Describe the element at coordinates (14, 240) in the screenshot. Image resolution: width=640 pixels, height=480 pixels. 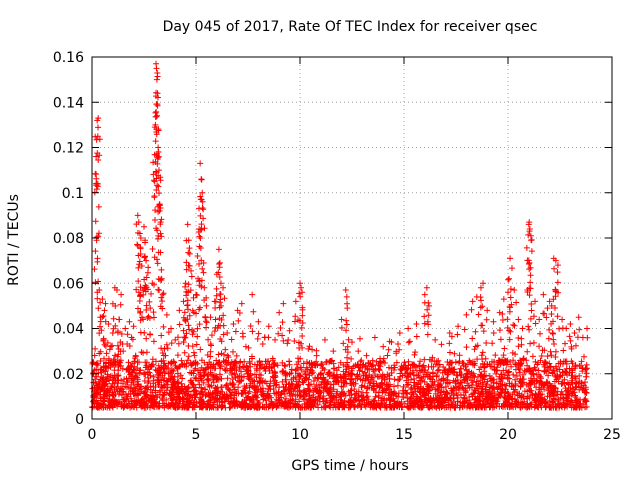
I see `y-axis-label: ROTI / TECUs` at that location.